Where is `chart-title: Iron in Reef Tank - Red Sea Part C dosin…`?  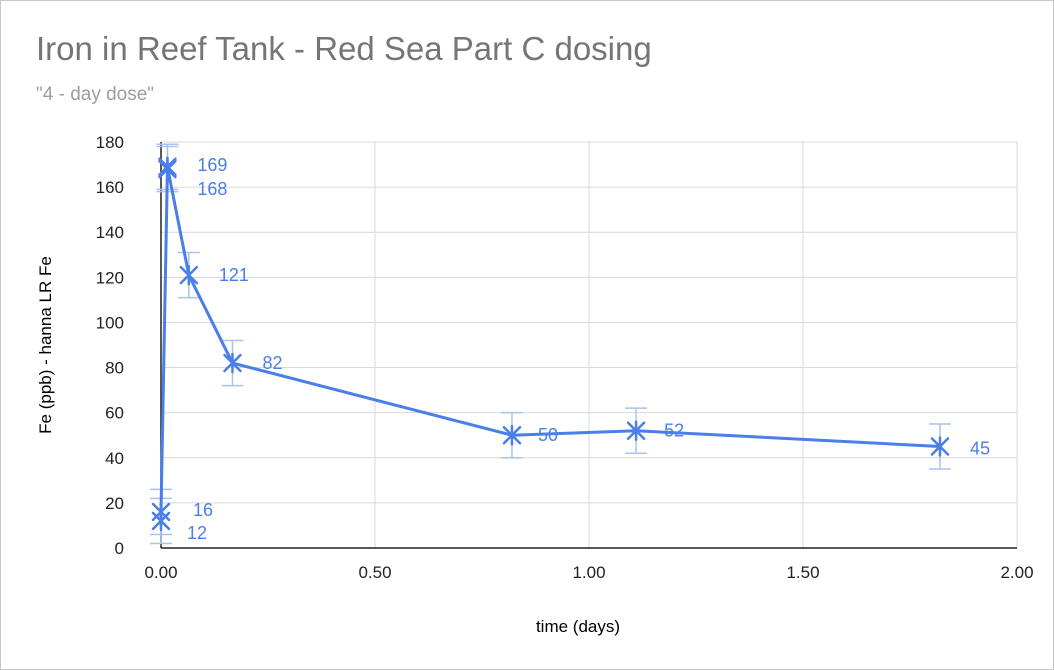 chart-title: Iron in Reef Tank - Red Sea Part C dosin… is located at coordinates (344, 48).